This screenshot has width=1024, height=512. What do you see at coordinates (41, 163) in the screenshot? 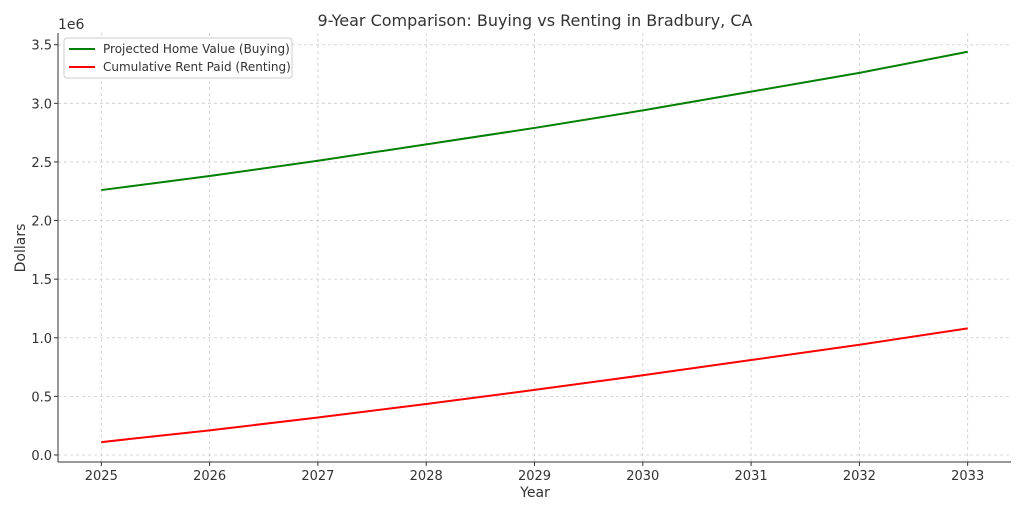
I see `y-tick-label: 2.5` at bounding box center [41, 163].